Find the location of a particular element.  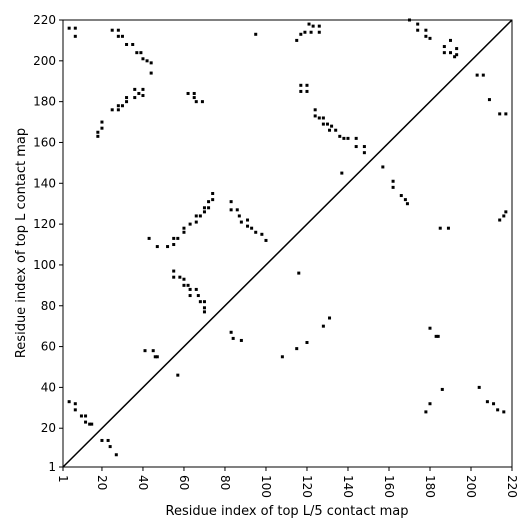

y-tick-label: 160 is located at coordinates (44, 142).